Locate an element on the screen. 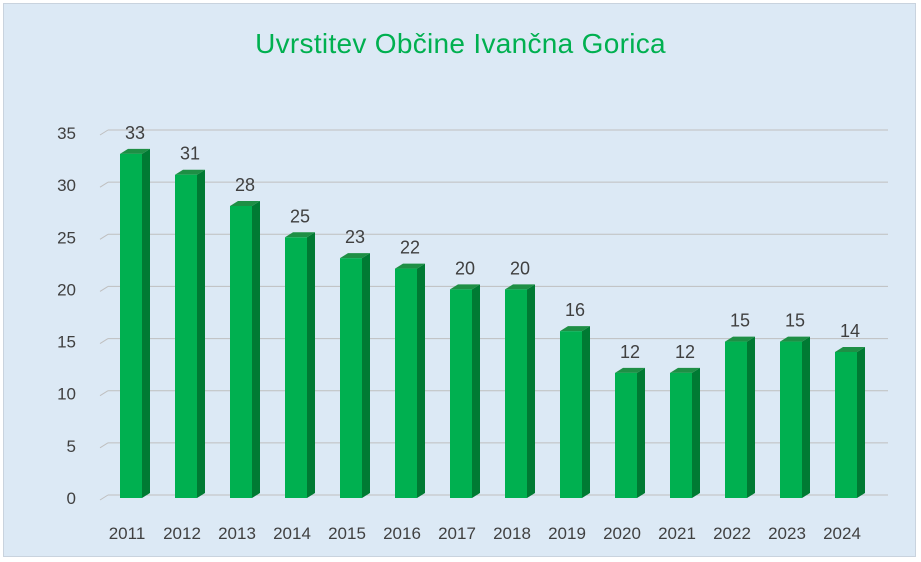 The height and width of the screenshot is (562, 921). x-tick-label: 2021 is located at coordinates (677, 533).